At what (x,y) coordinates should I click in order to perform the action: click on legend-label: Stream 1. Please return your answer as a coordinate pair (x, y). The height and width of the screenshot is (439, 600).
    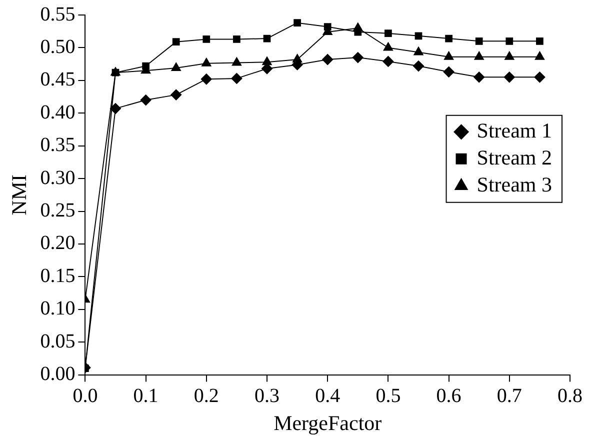
    Looking at the image, I should click on (514, 130).